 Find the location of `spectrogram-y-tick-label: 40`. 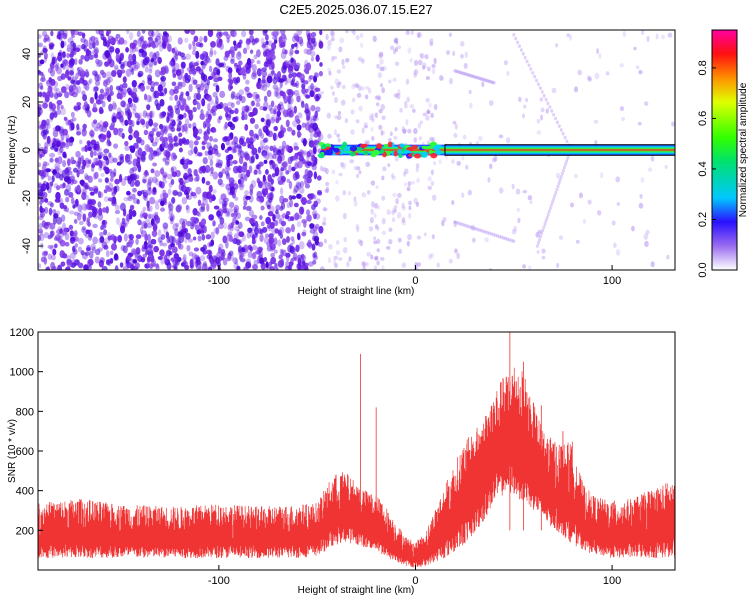

spectrogram-y-tick-label: 40 is located at coordinates (27, 54).